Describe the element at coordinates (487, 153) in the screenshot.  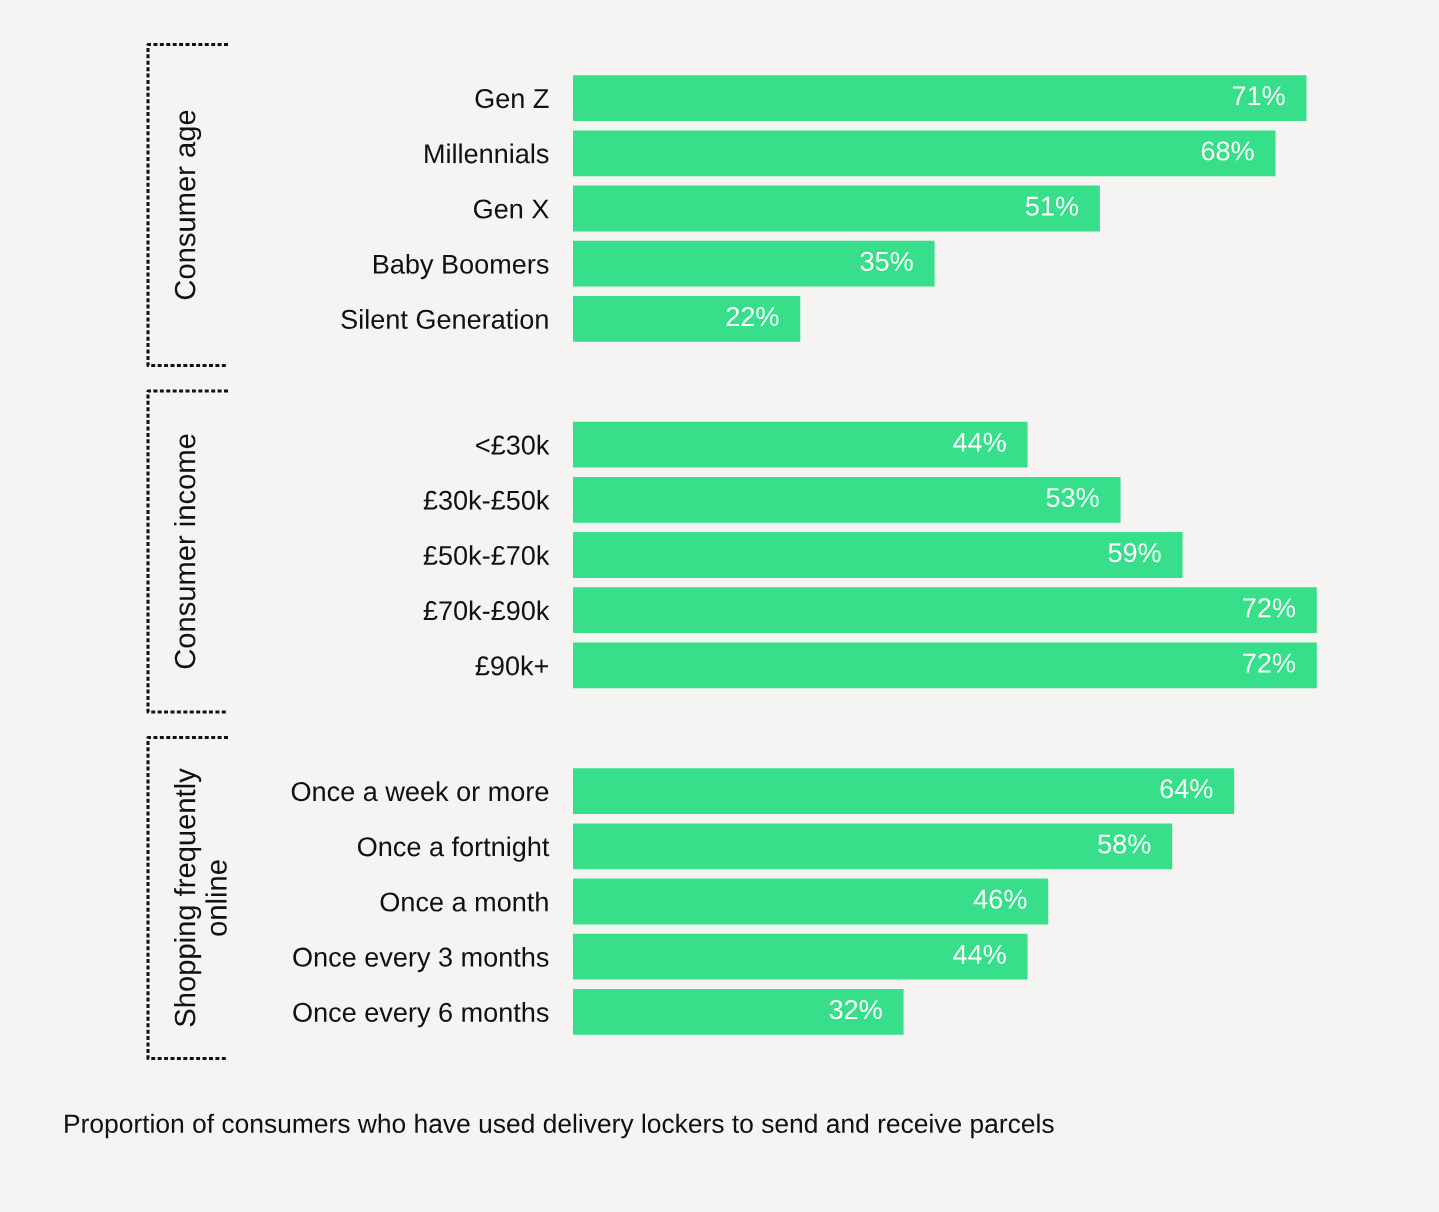
I see `y-tick-label: Millennials` at that location.